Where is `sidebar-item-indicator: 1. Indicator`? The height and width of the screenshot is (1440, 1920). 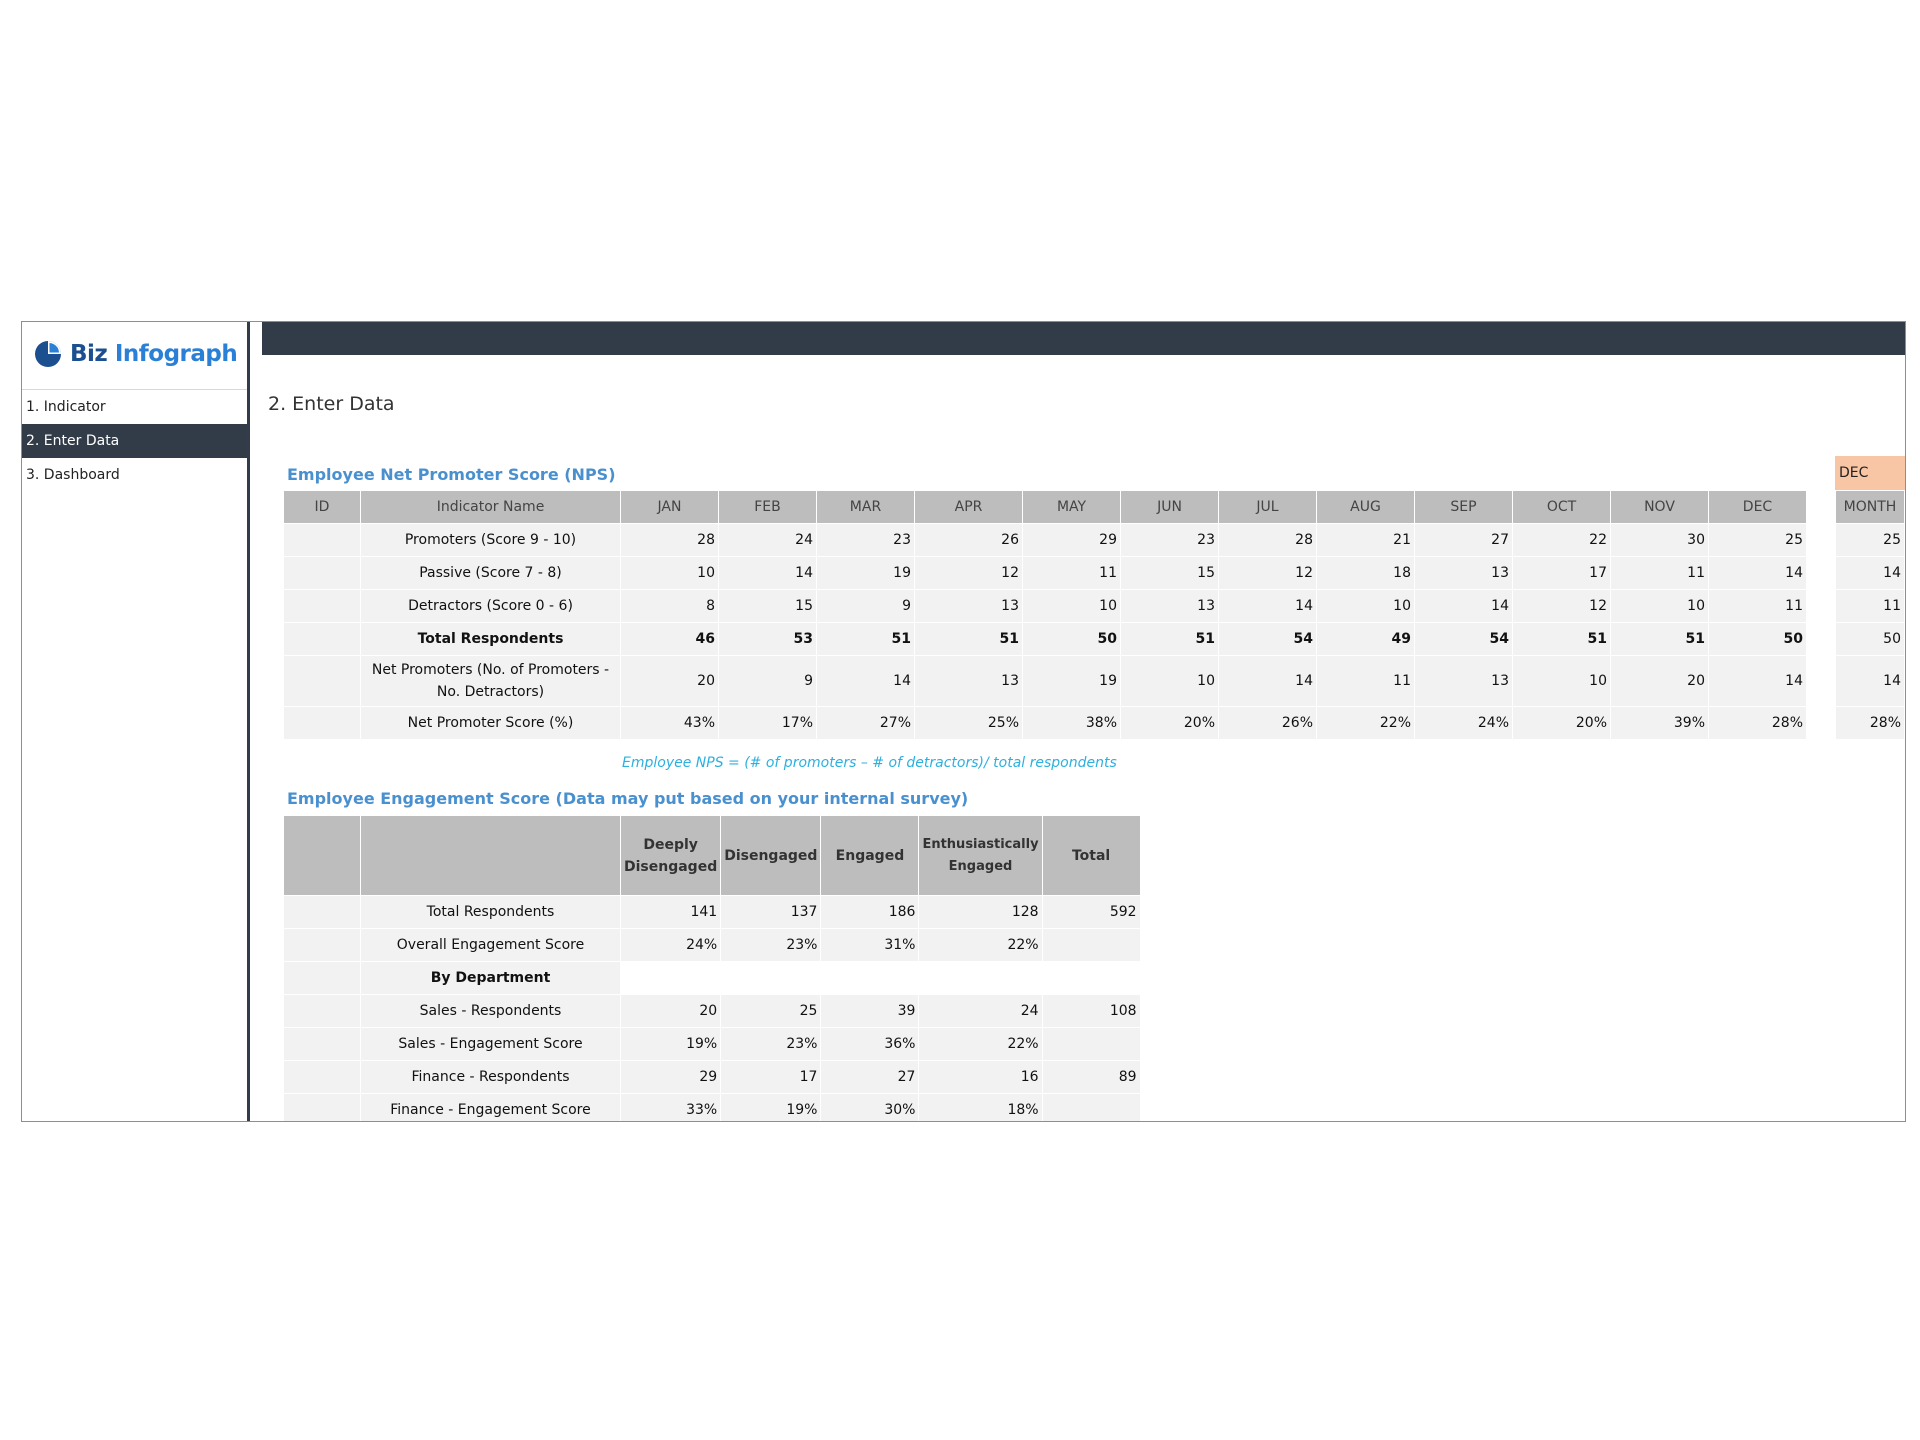 sidebar-item-indicator: 1. Indicator is located at coordinates (66, 407).